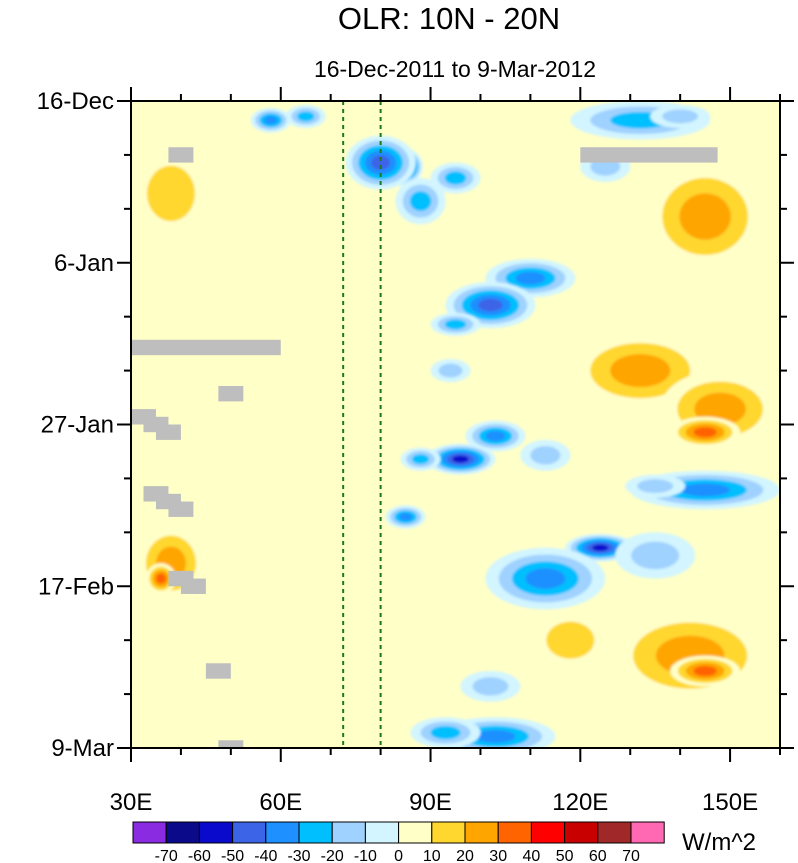 This screenshot has height=863, width=798. I want to click on colorbar-tick-label: -20, so click(332, 855).